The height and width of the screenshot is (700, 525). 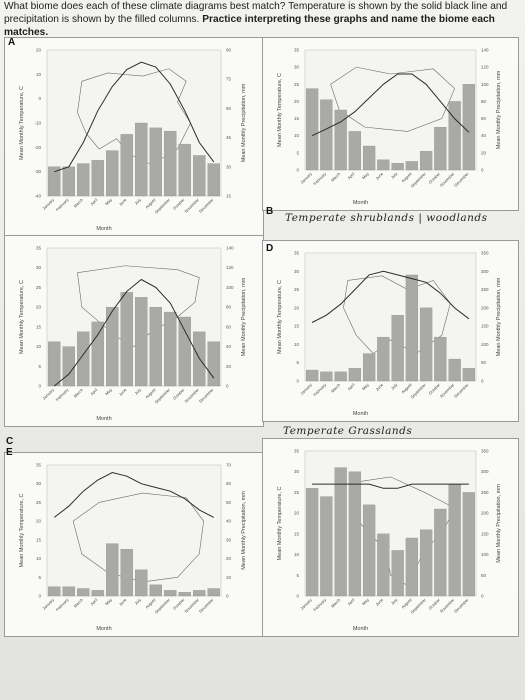 I want to click on precip-axis-label: Mean Monthly Precipitation, mm, so click(x=244, y=316).